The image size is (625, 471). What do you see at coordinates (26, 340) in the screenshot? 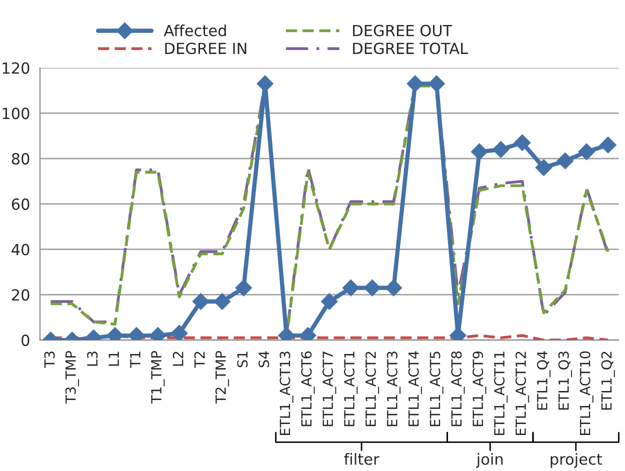
I see `y-tick-label: 0` at bounding box center [26, 340].